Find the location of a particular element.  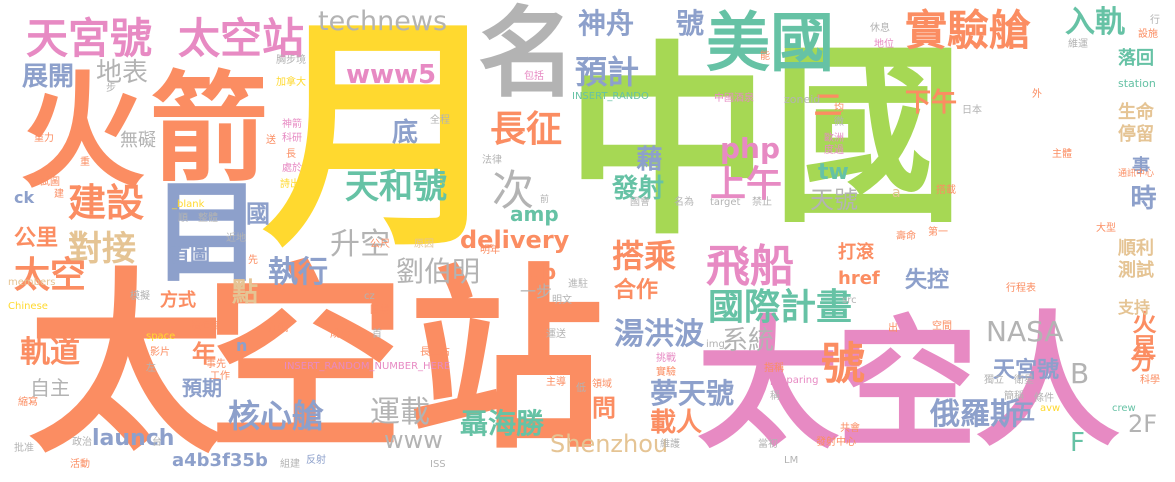

word-shi: 時 is located at coordinates (1141, 197).